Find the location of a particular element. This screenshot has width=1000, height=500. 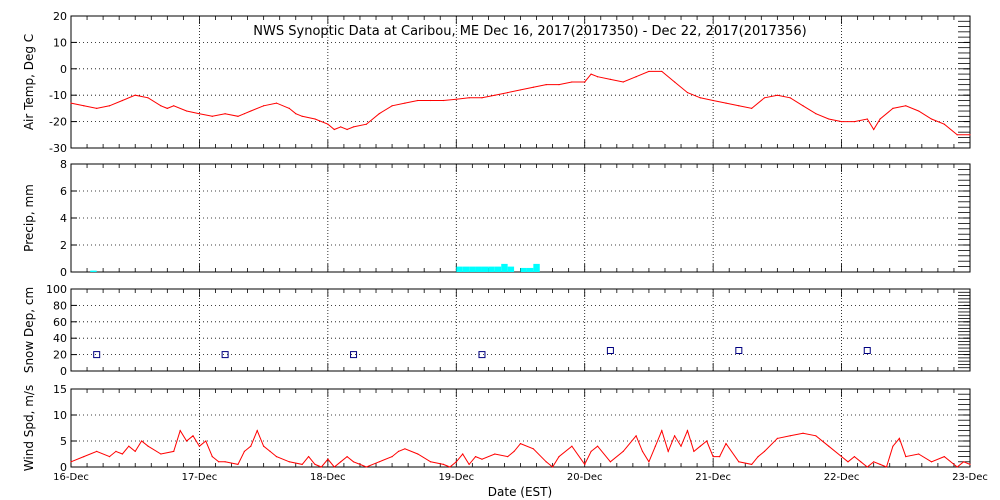

wind-speed-series-line is located at coordinates (520, 448).